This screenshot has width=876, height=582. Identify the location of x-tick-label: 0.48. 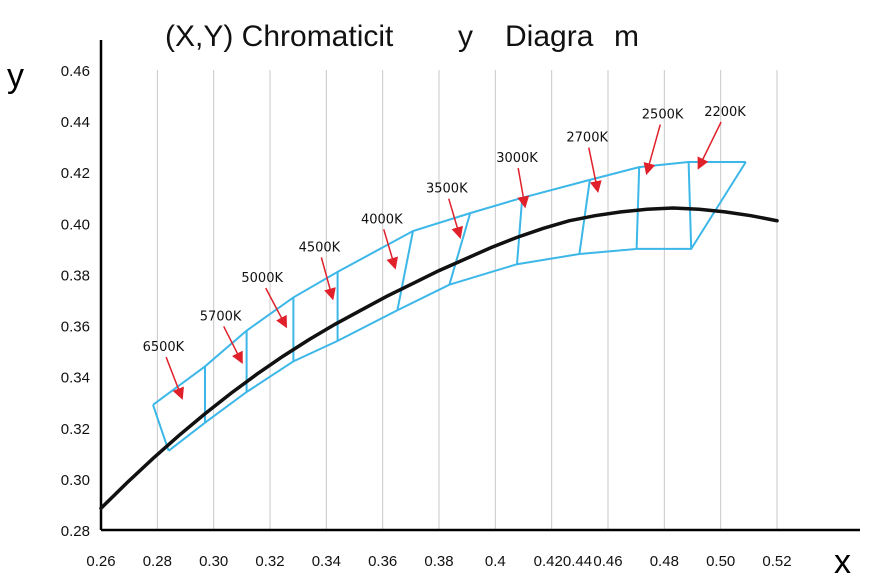
(664, 561).